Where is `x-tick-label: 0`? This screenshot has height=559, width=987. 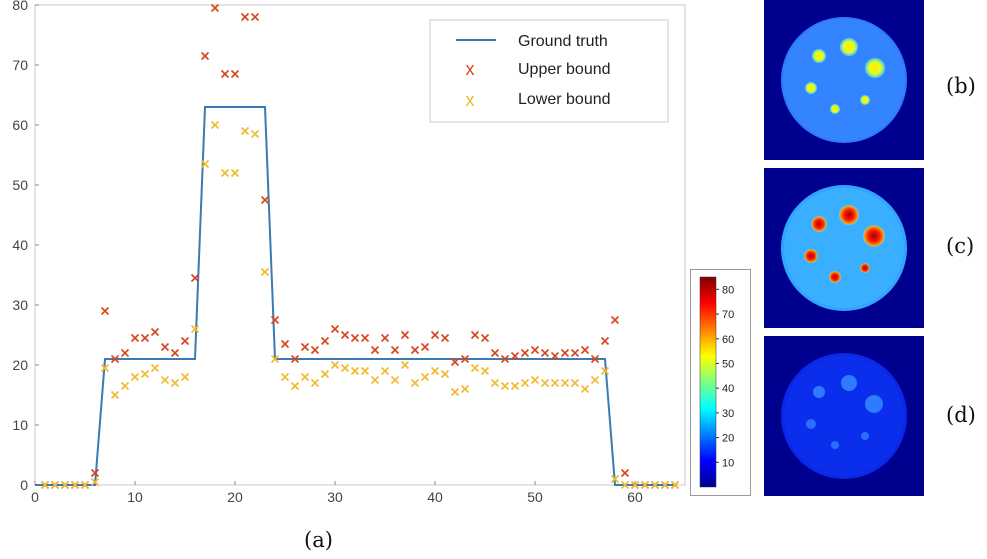
x-tick-label: 0 is located at coordinates (35, 497).